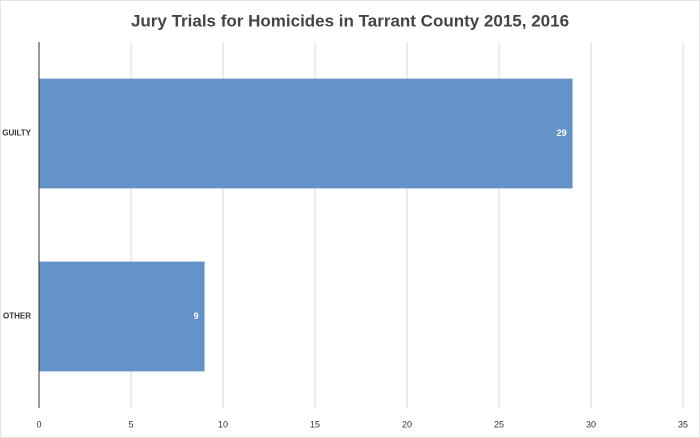 Image resolution: width=700 pixels, height=438 pixels. I want to click on bar, so click(122, 316).